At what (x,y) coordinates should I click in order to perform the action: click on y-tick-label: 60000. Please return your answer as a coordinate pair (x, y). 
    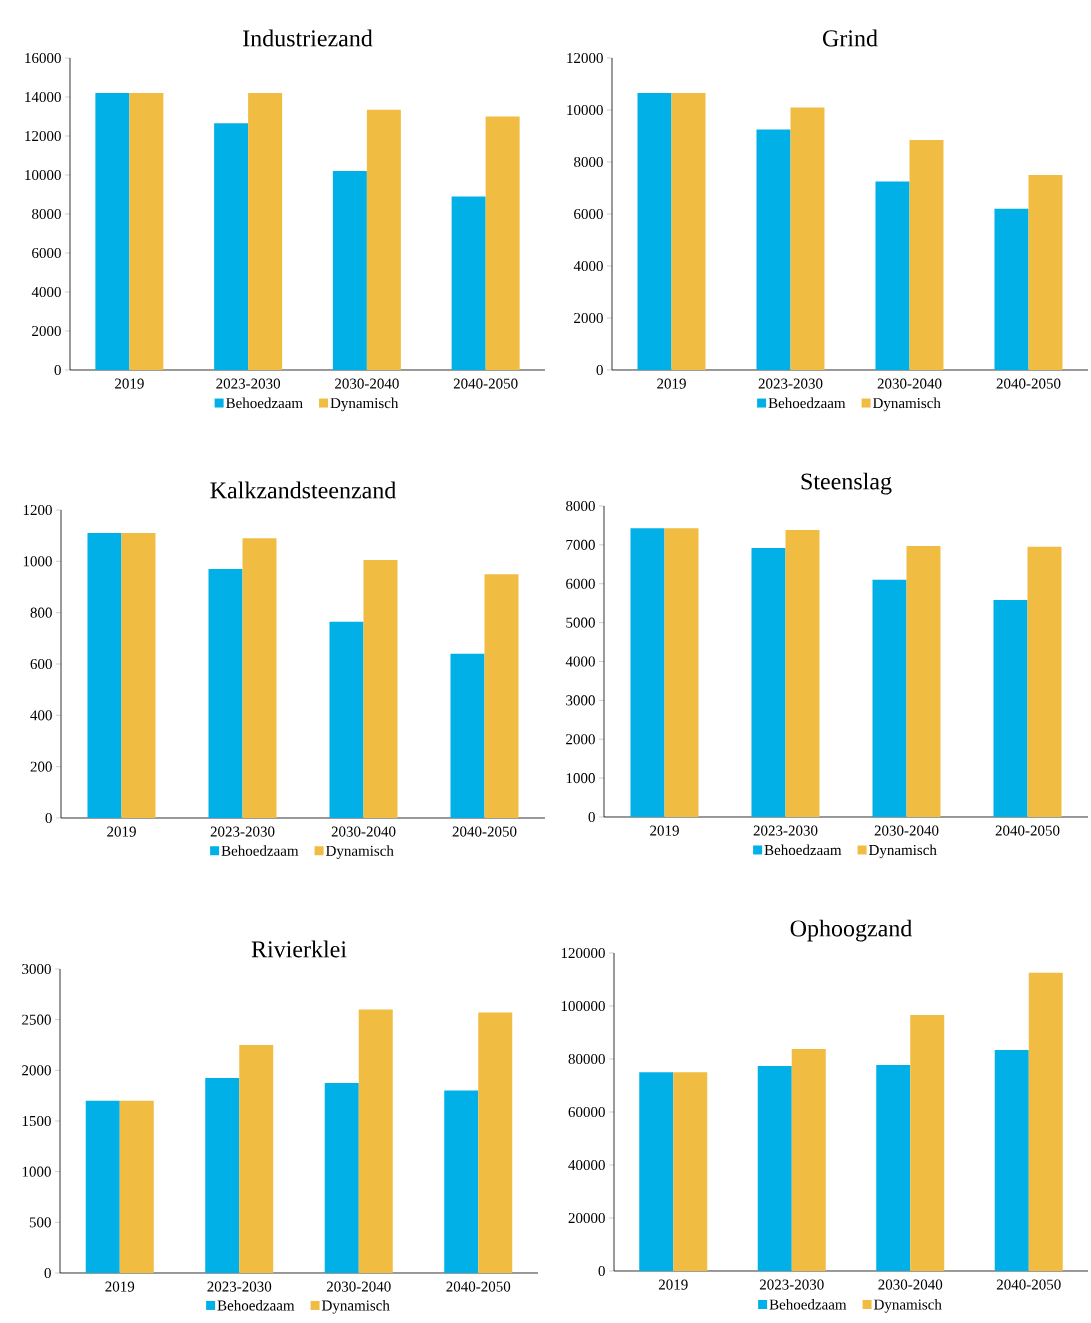
    Looking at the image, I should click on (586, 1112).